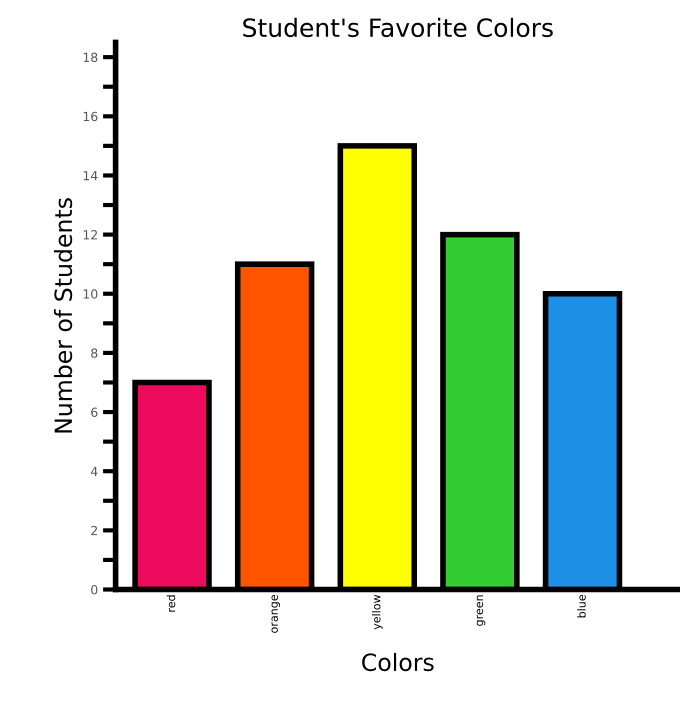 Image resolution: width=680 pixels, height=706 pixels. What do you see at coordinates (91, 57) in the screenshot?
I see `y-tick-label: 18` at bounding box center [91, 57].